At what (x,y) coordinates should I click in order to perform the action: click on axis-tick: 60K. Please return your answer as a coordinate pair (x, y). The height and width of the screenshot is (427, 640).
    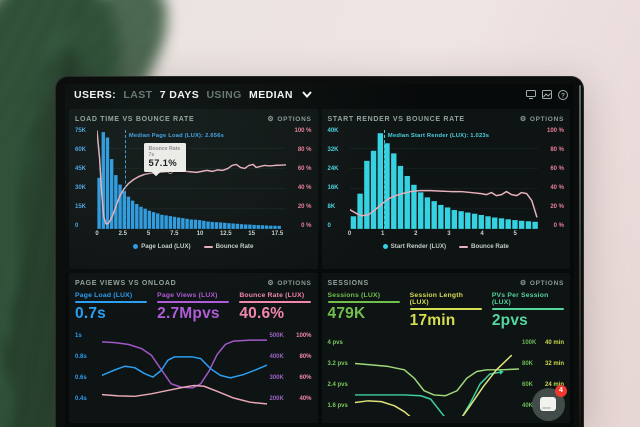
    Looking at the image, I should click on (81, 150).